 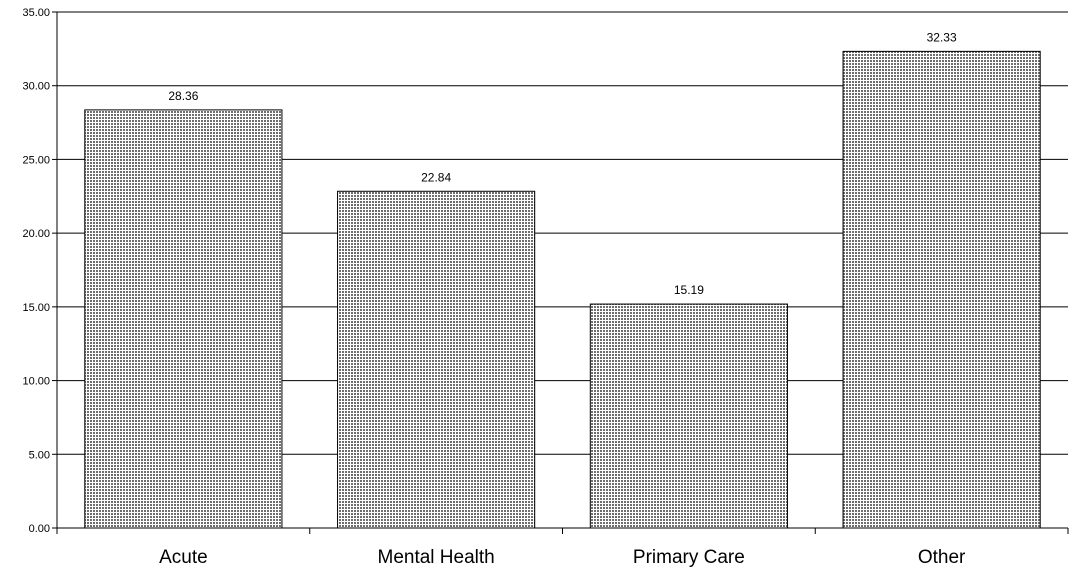 I want to click on y-tick-label: 20.00, so click(x=36, y=234).